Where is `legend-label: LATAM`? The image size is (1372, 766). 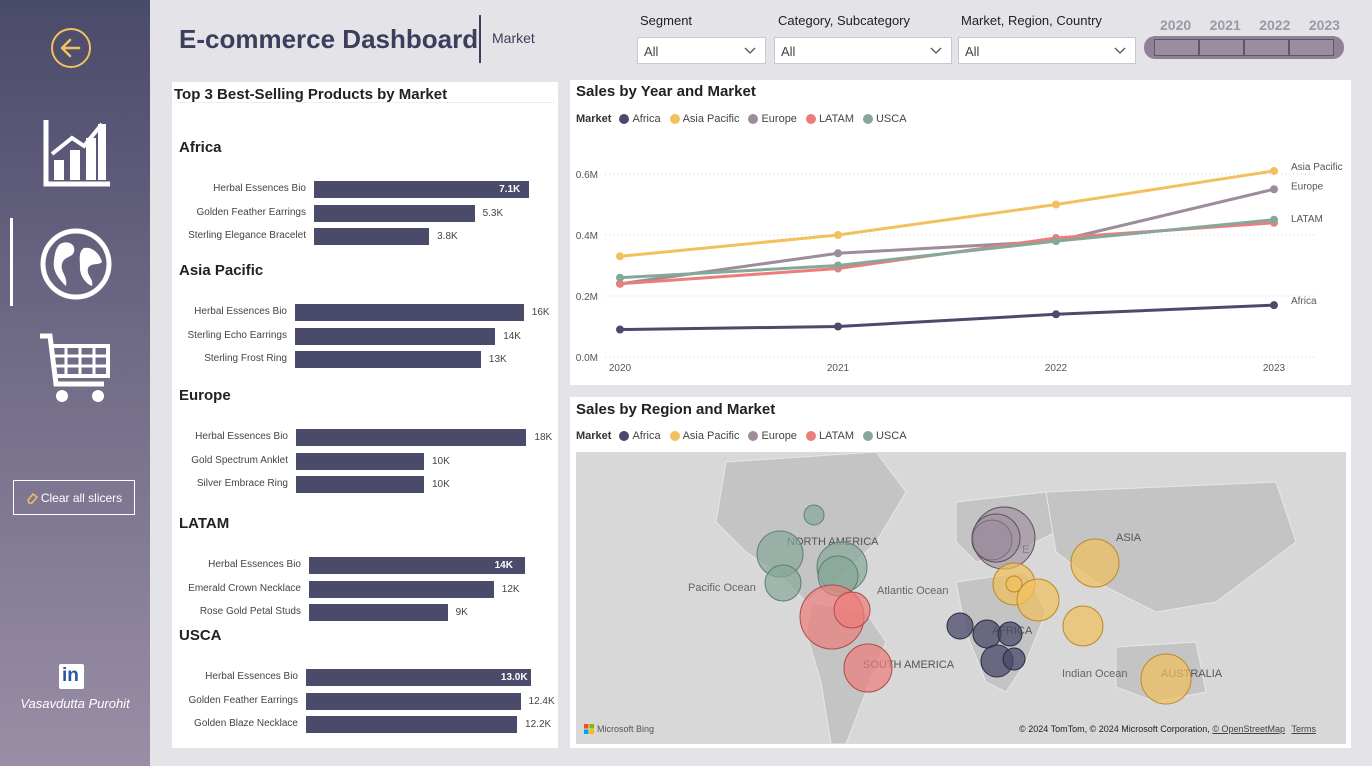 legend-label: LATAM is located at coordinates (836, 436).